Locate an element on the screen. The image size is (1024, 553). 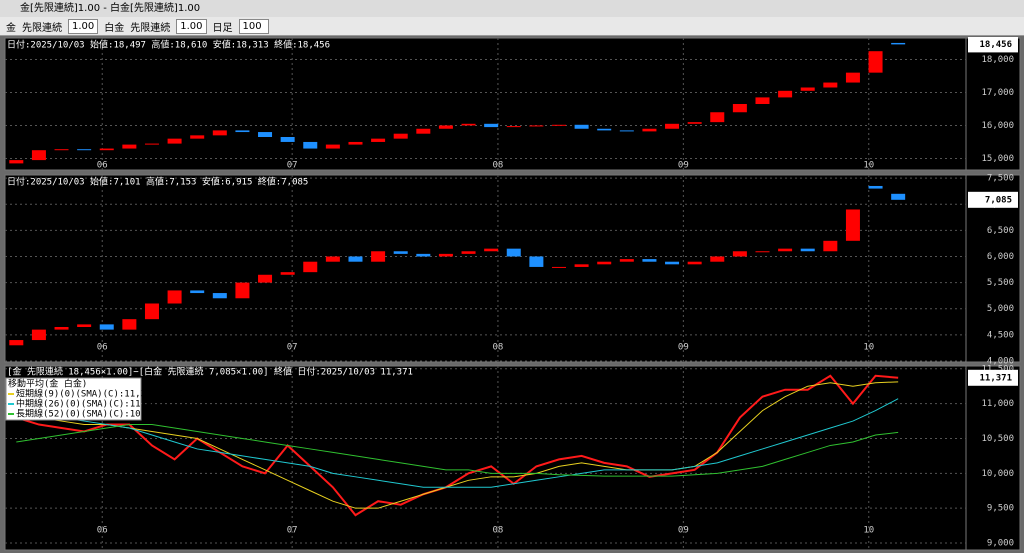
axis-bg is located at coordinates (993, 458).